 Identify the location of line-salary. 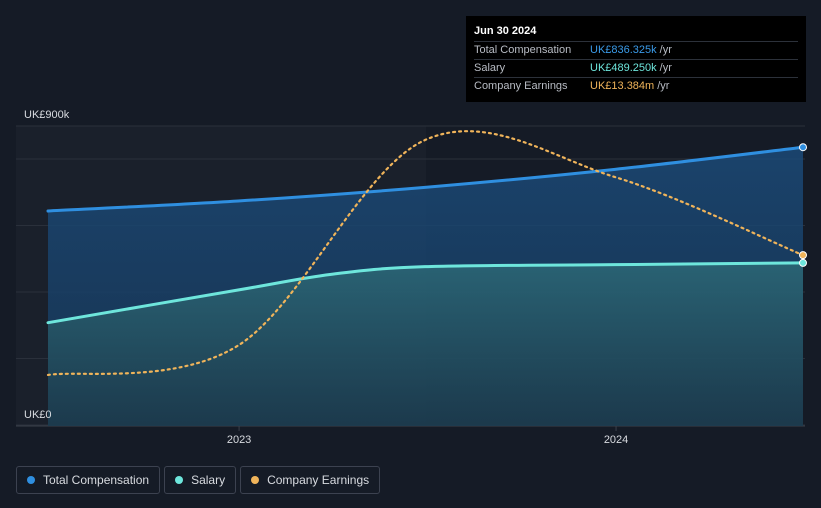
(425, 293).